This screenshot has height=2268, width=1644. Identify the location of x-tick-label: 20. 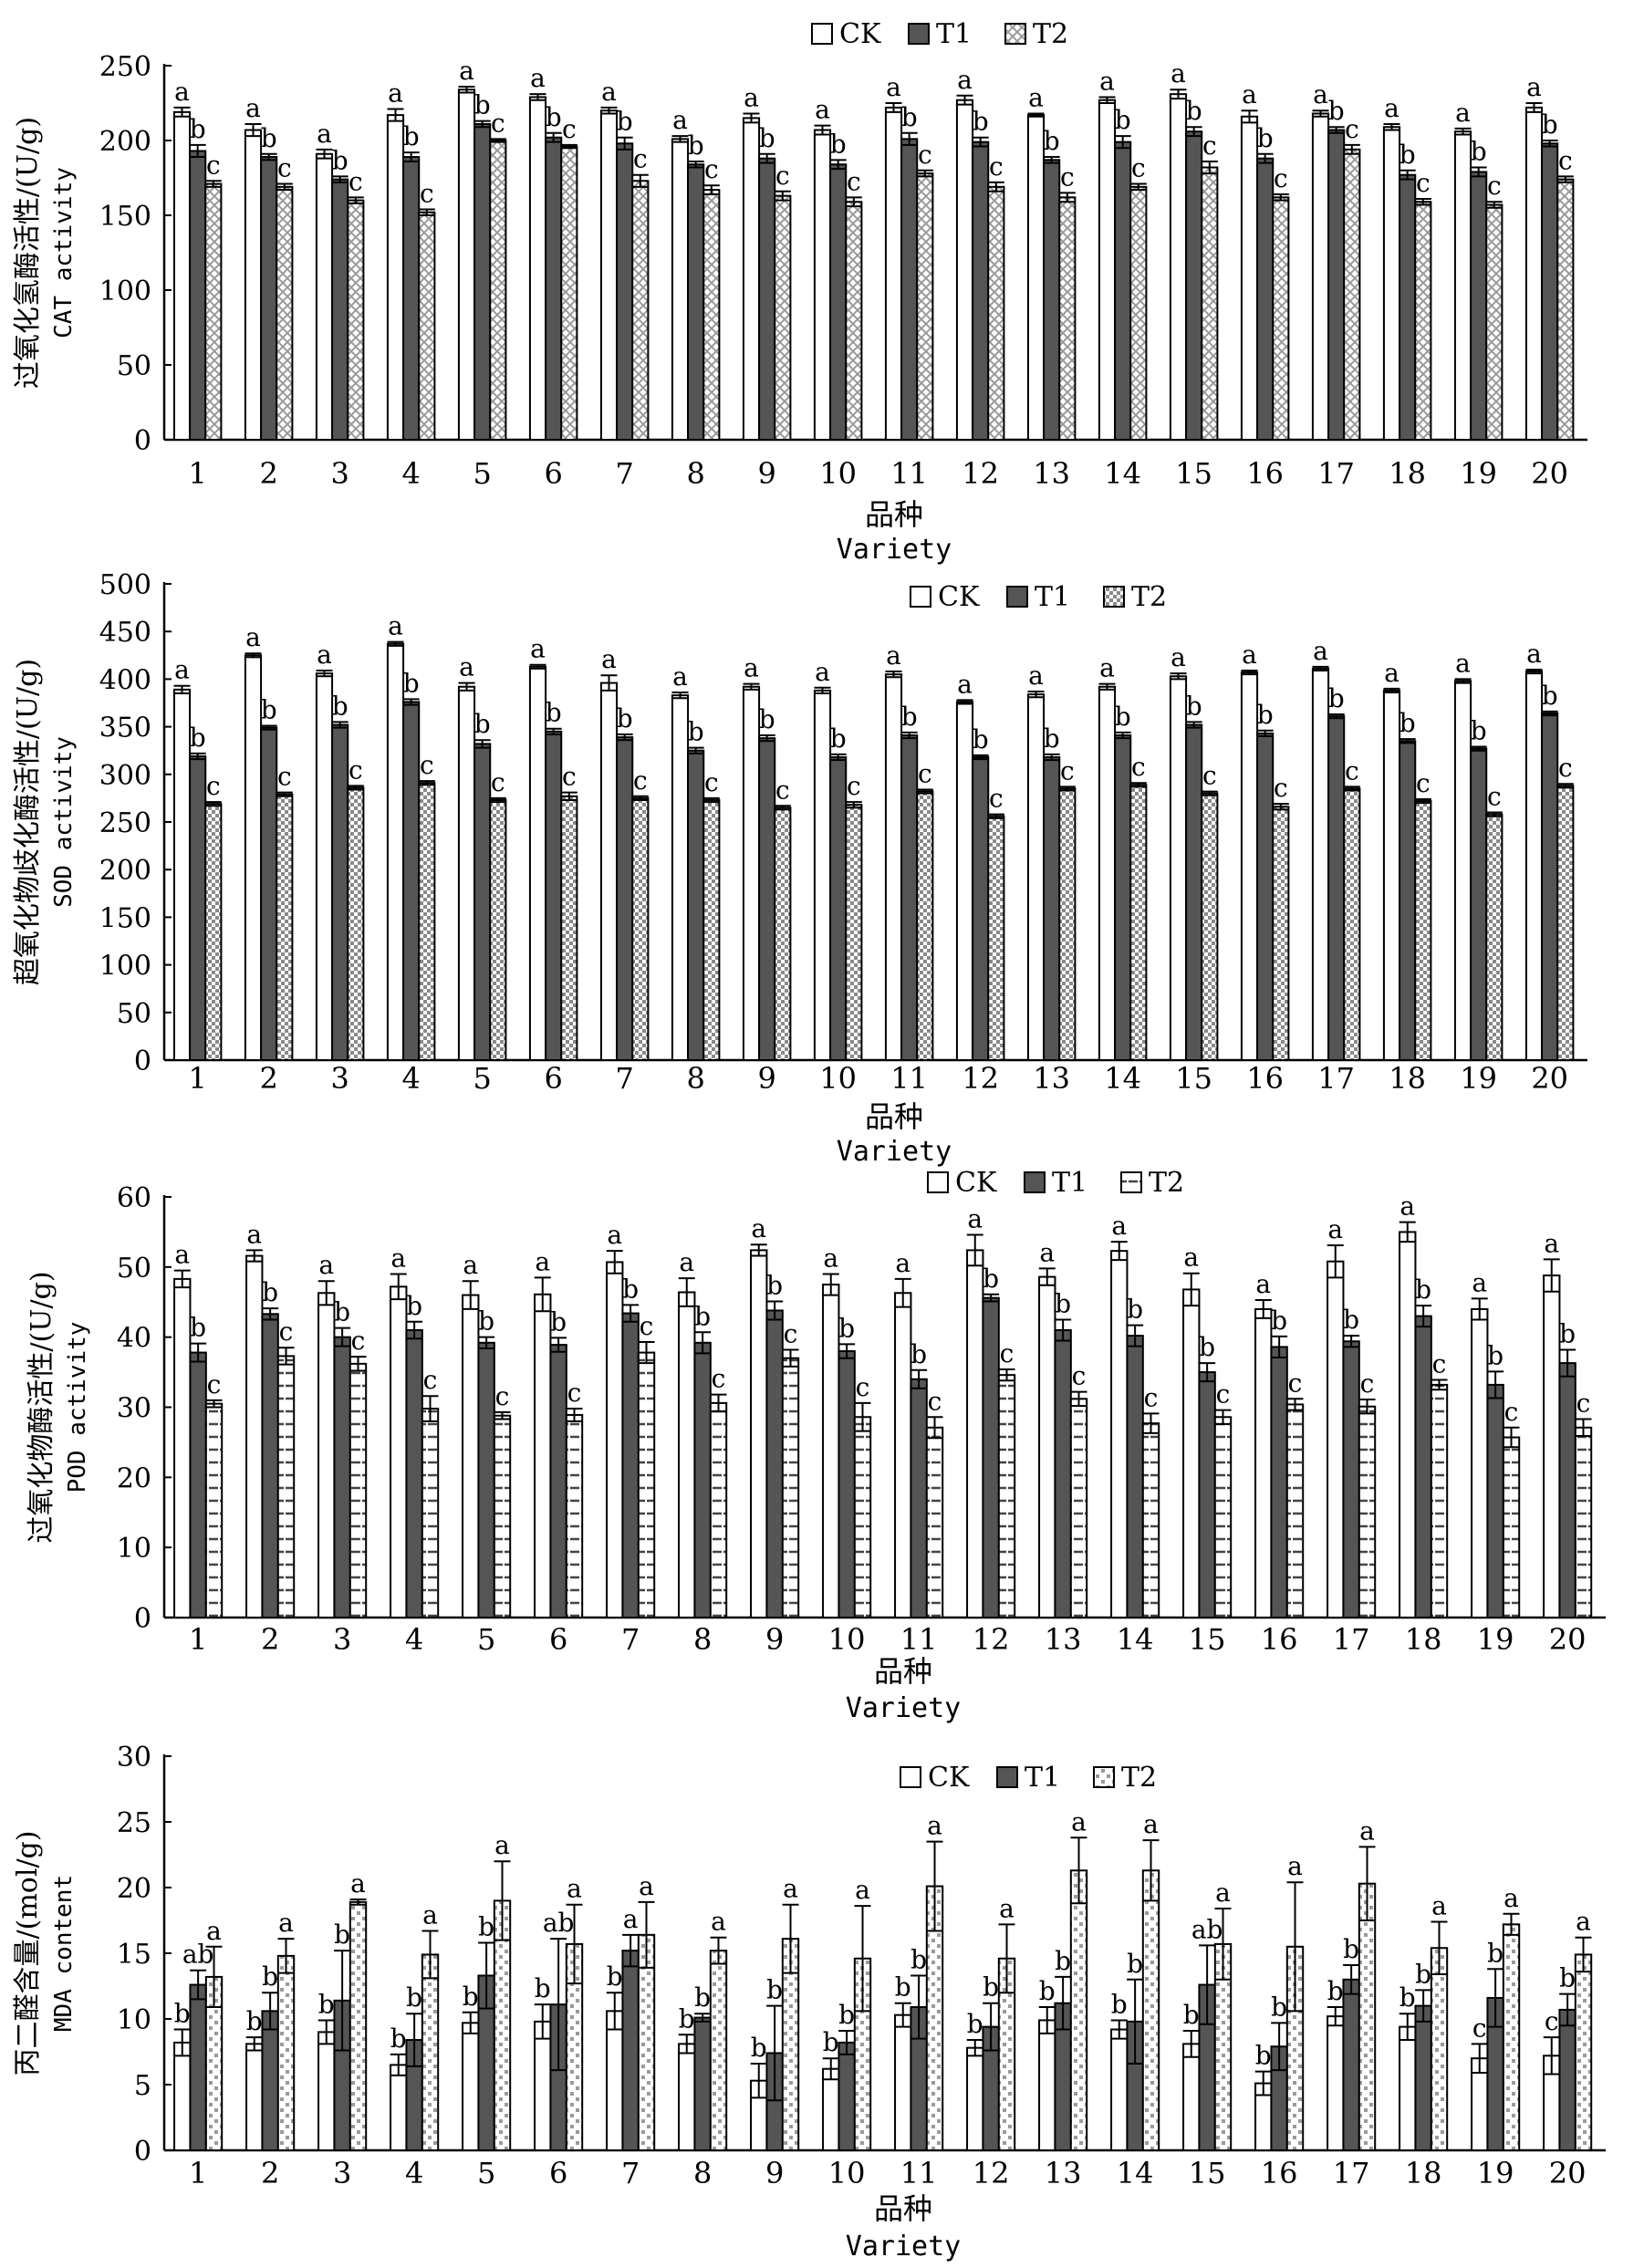
(1568, 1639).